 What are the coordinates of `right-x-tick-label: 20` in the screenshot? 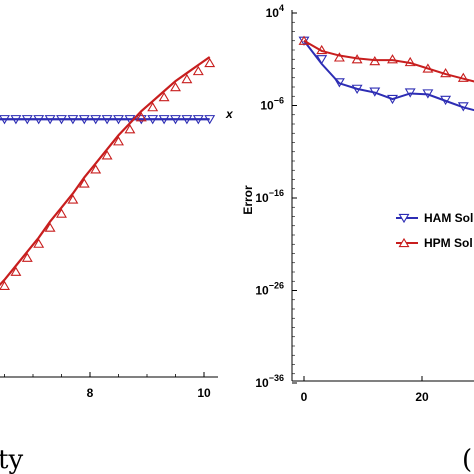 It's located at (422, 397).